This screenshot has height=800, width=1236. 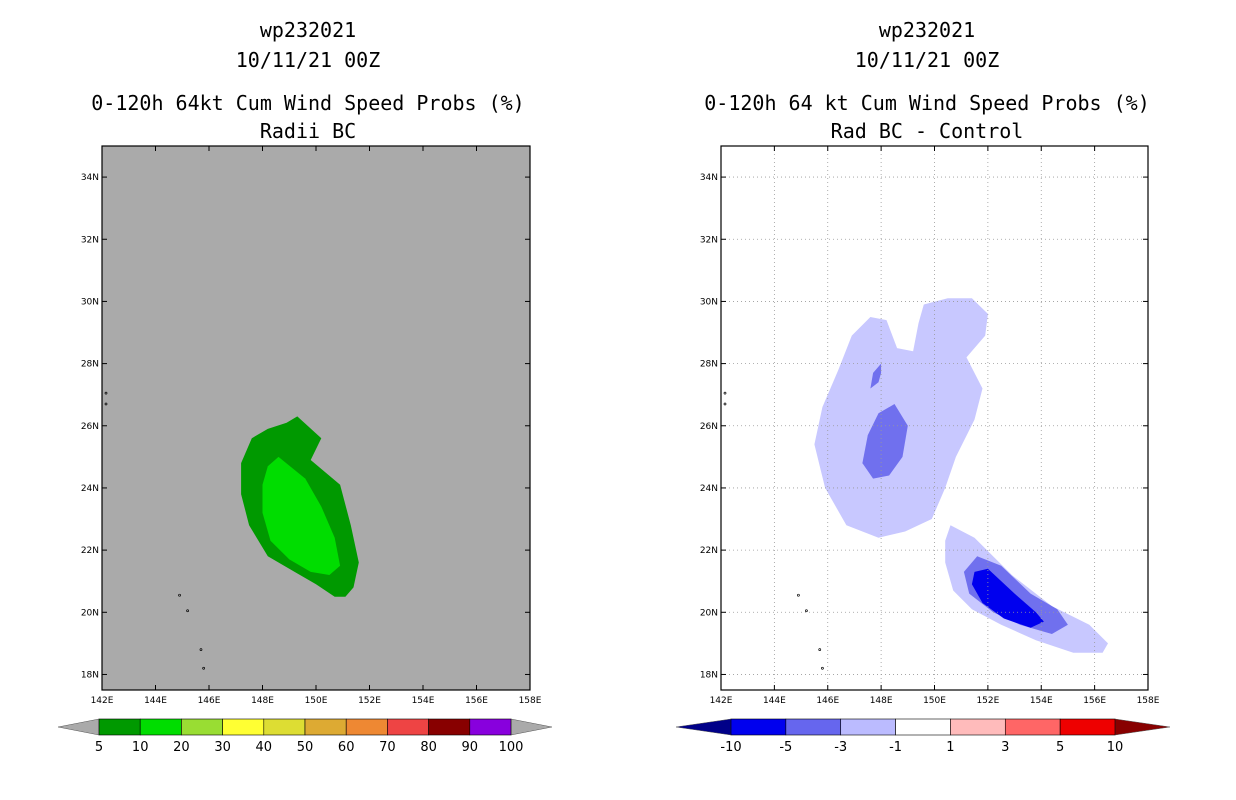 What do you see at coordinates (927, 131) in the screenshot?
I see `right-subtitle: Rad BC - Control` at bounding box center [927, 131].